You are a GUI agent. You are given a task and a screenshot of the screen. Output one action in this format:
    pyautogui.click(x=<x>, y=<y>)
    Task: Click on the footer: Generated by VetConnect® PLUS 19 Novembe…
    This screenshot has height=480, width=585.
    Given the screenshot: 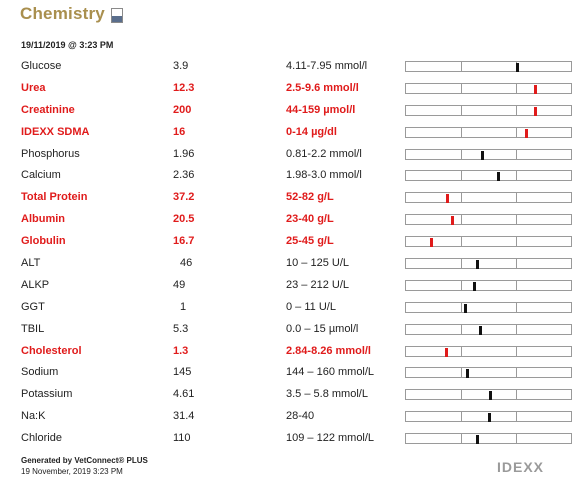 What is the action you would take?
    pyautogui.click(x=84, y=466)
    